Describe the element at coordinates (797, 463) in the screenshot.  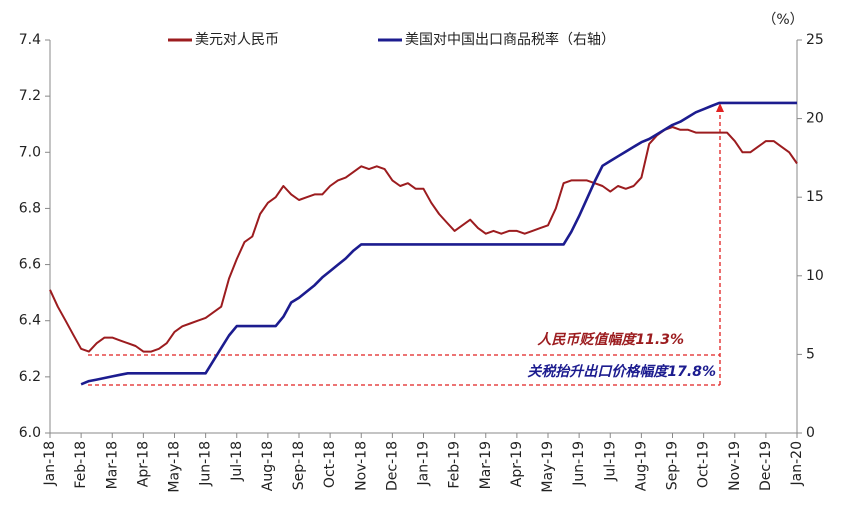
I see `x-tick-label: Jan-20` at that location.